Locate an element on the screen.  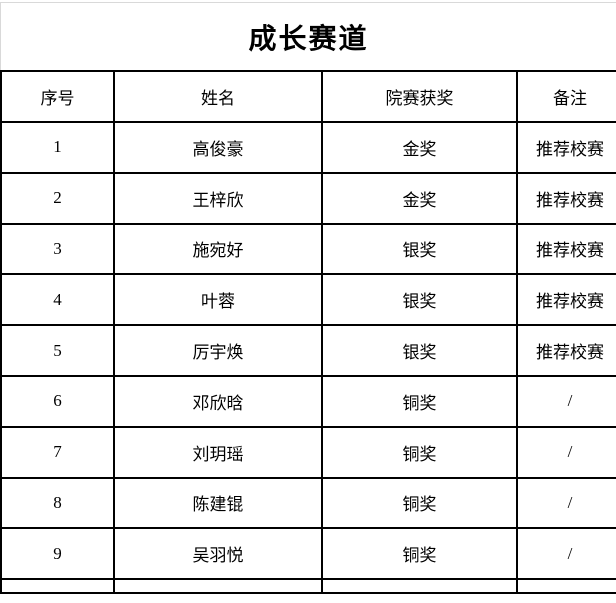
cell-name: 刘玥瑶 is located at coordinates (218, 452).